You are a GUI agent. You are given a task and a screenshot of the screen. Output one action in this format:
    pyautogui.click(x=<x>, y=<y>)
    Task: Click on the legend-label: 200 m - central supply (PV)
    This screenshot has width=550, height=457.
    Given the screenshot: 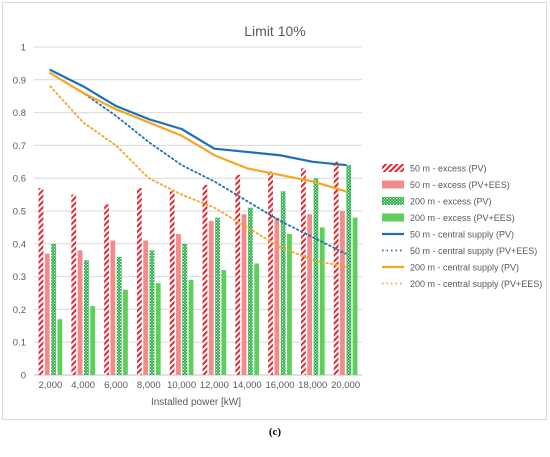 What is the action you would take?
    pyautogui.click(x=464, y=268)
    